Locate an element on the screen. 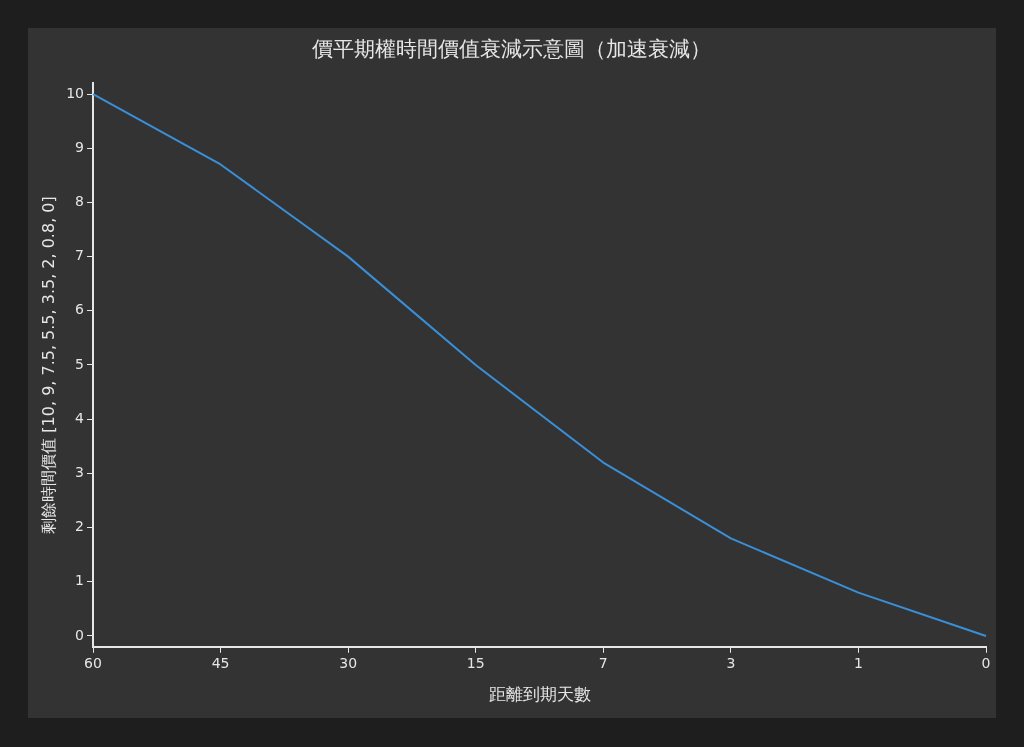  x-tick-label: 45 is located at coordinates (220, 662).